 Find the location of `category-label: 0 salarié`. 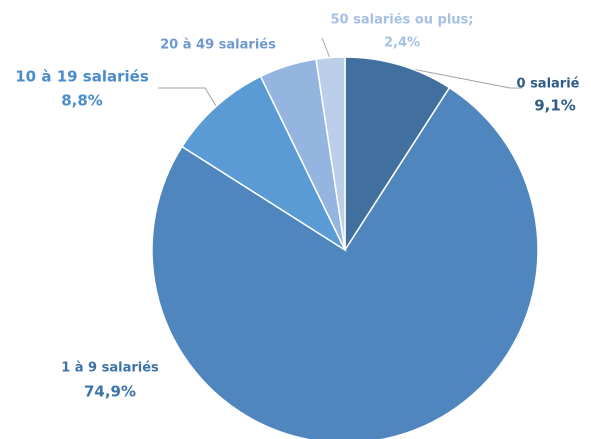

category-label: 0 salarié is located at coordinates (548, 84).